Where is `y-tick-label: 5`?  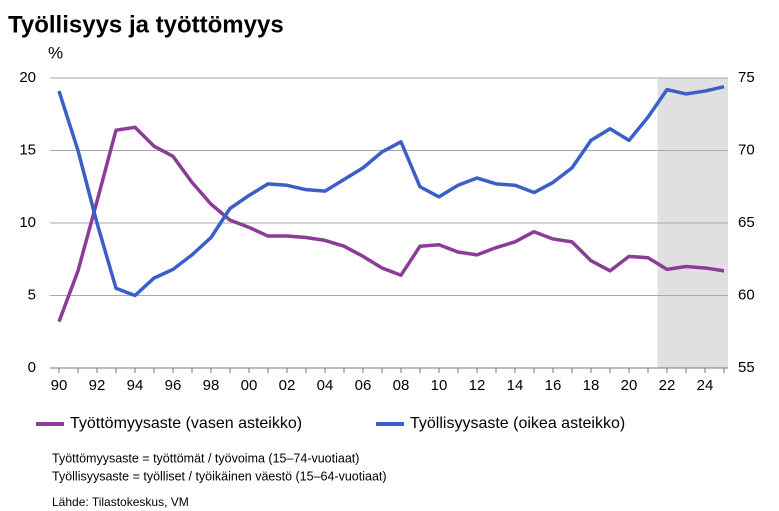
y-tick-label: 5 is located at coordinates (32, 294).